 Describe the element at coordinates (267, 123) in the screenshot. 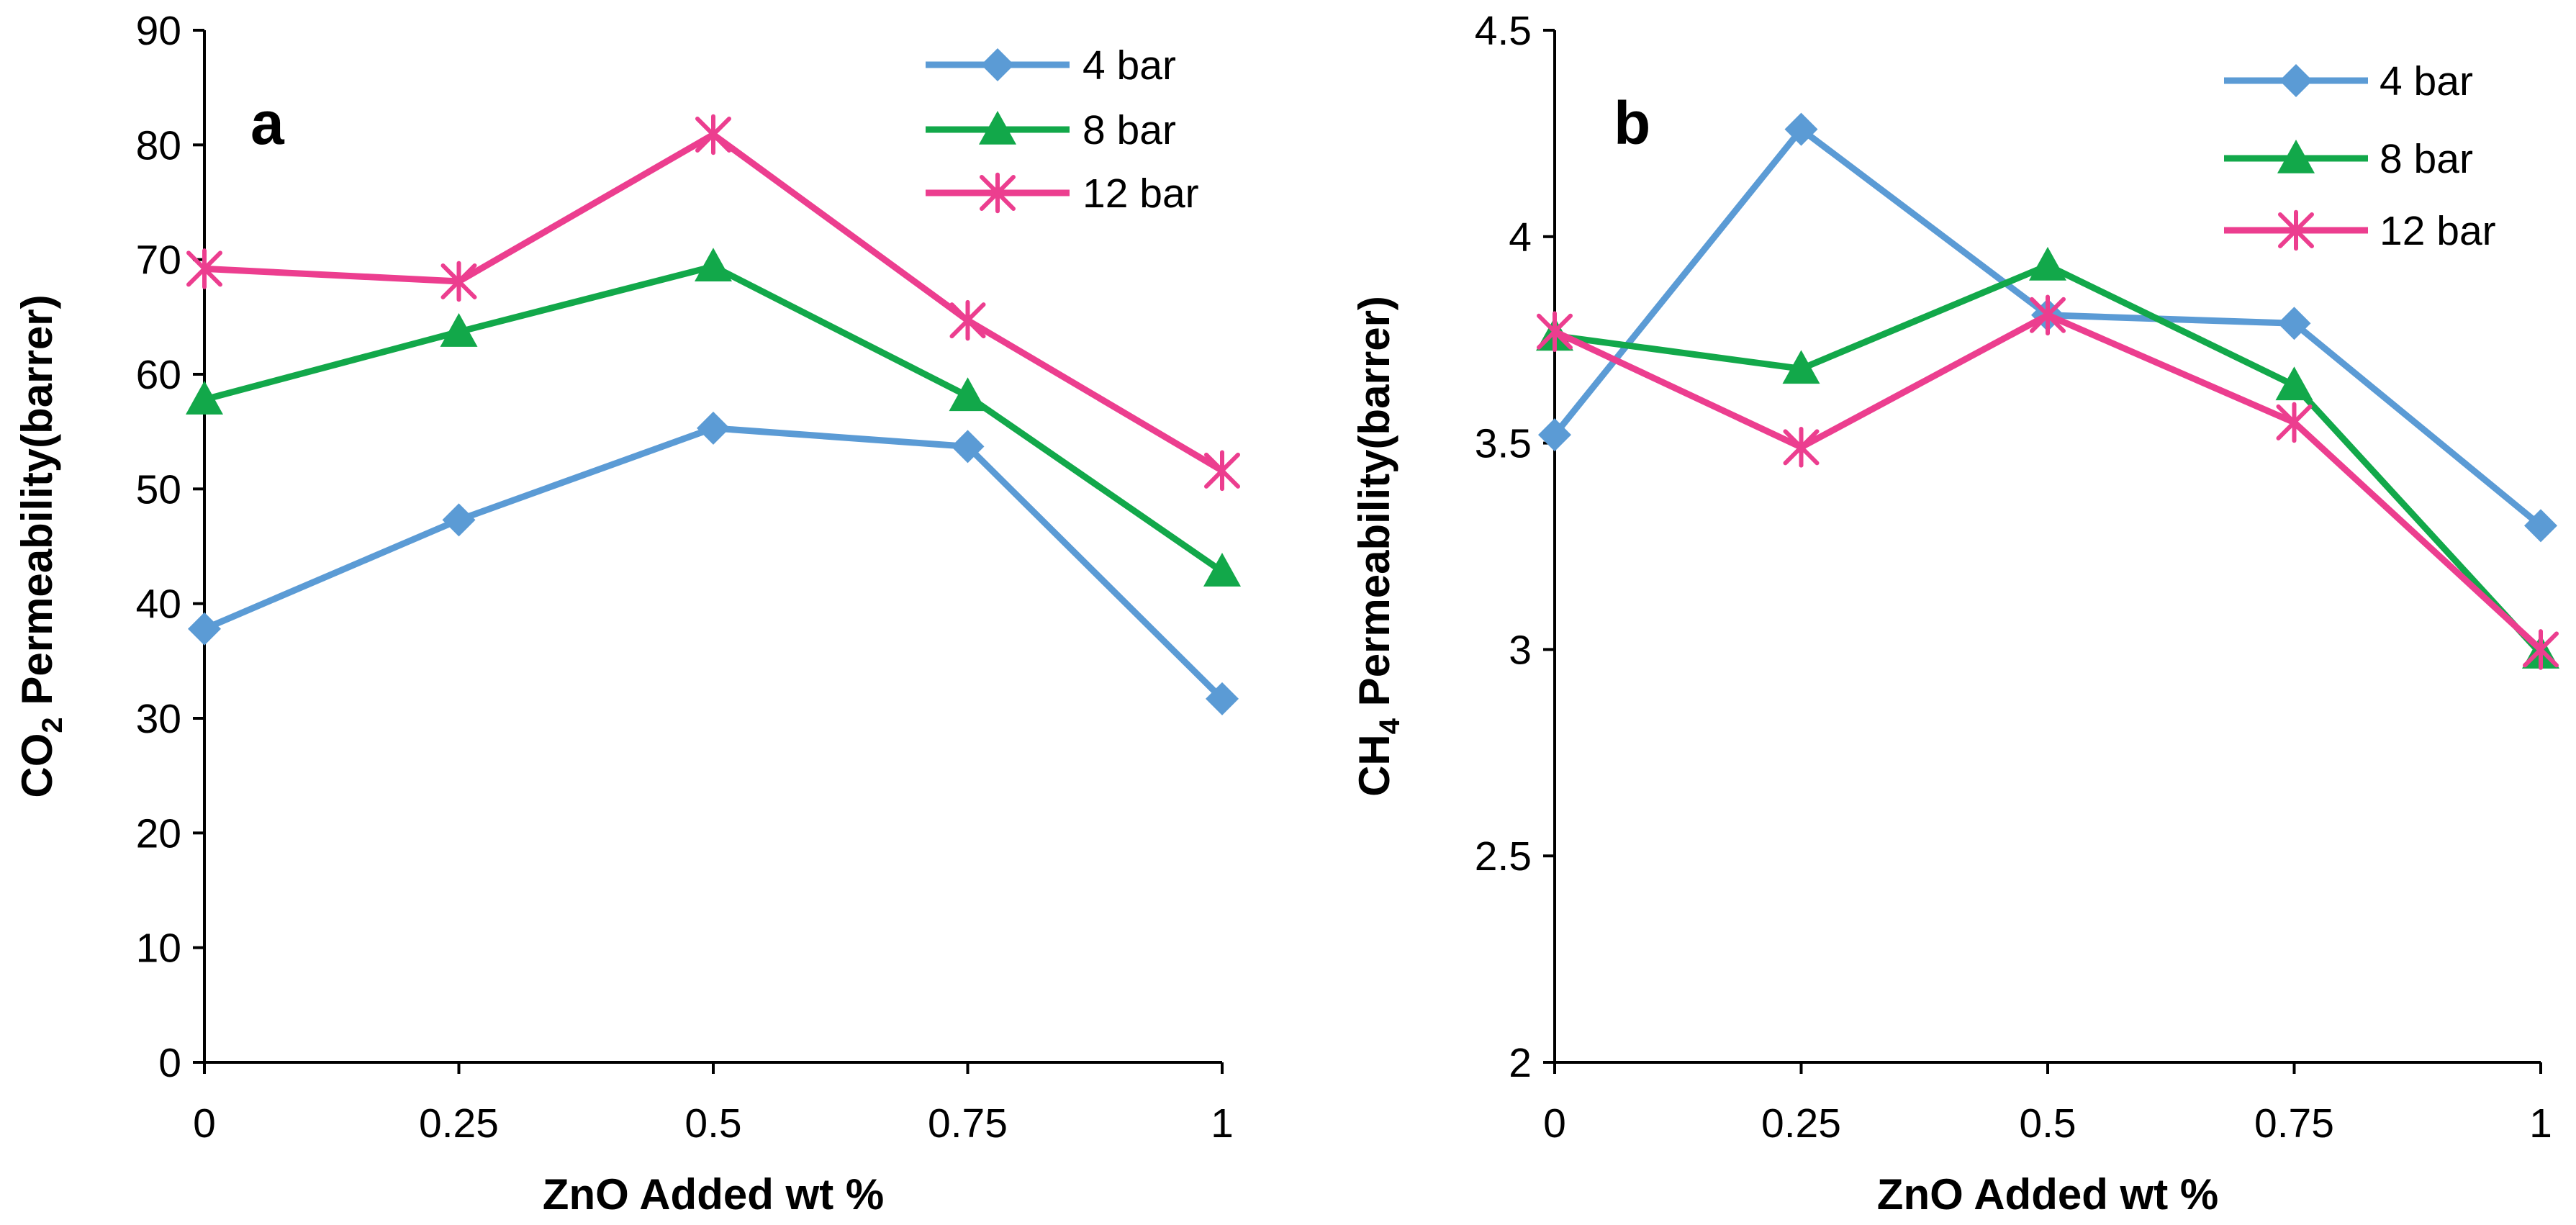

I see `panel-label: a` at that location.